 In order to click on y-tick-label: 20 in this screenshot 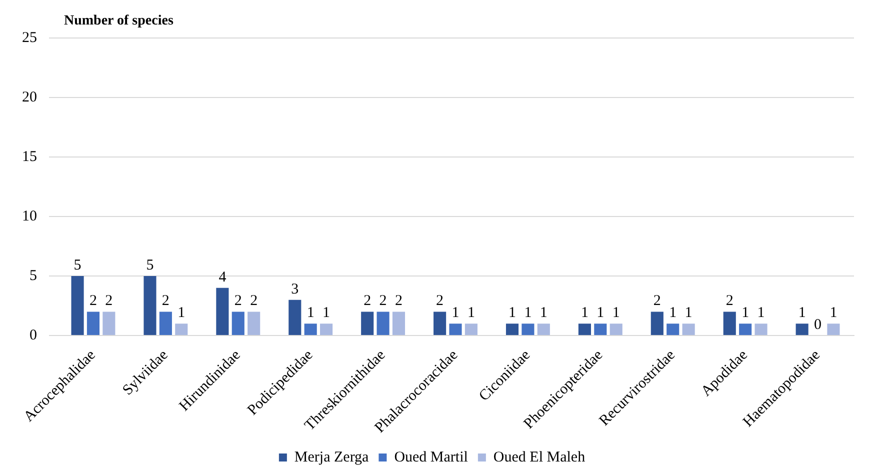, I will do `click(29, 97)`.